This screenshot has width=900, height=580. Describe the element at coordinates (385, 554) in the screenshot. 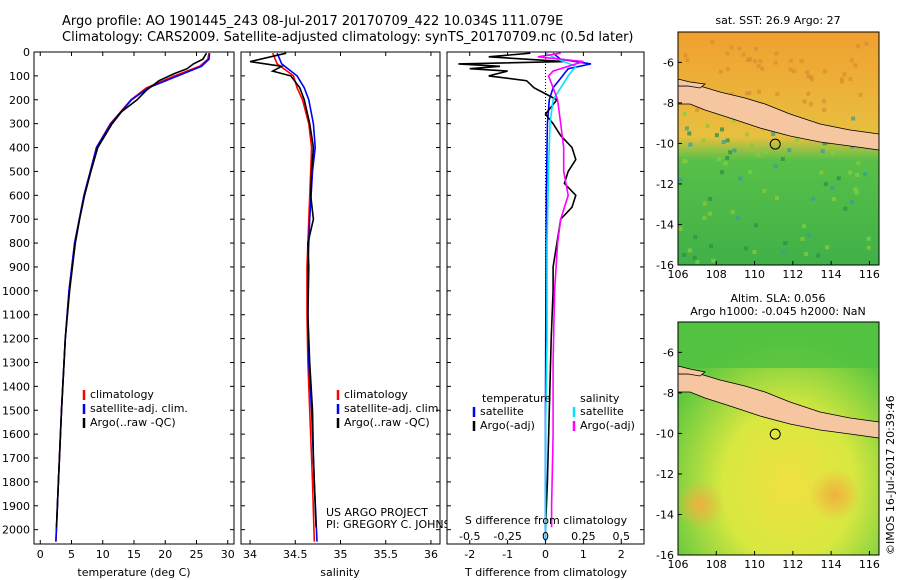

I see `x-tick-label: 35.5` at that location.